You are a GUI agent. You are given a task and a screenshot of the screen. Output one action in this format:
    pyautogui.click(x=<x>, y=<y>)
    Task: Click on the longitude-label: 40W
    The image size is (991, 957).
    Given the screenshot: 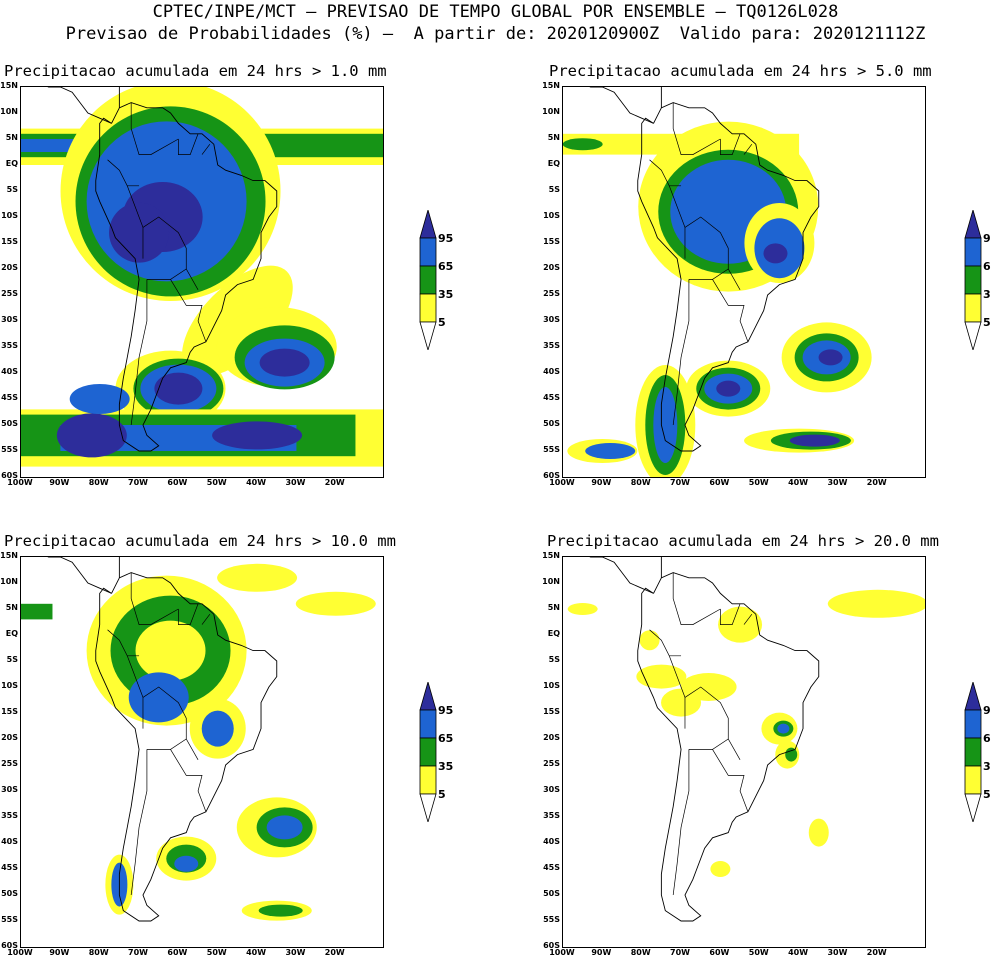 What is the action you would take?
    pyautogui.click(x=798, y=952)
    